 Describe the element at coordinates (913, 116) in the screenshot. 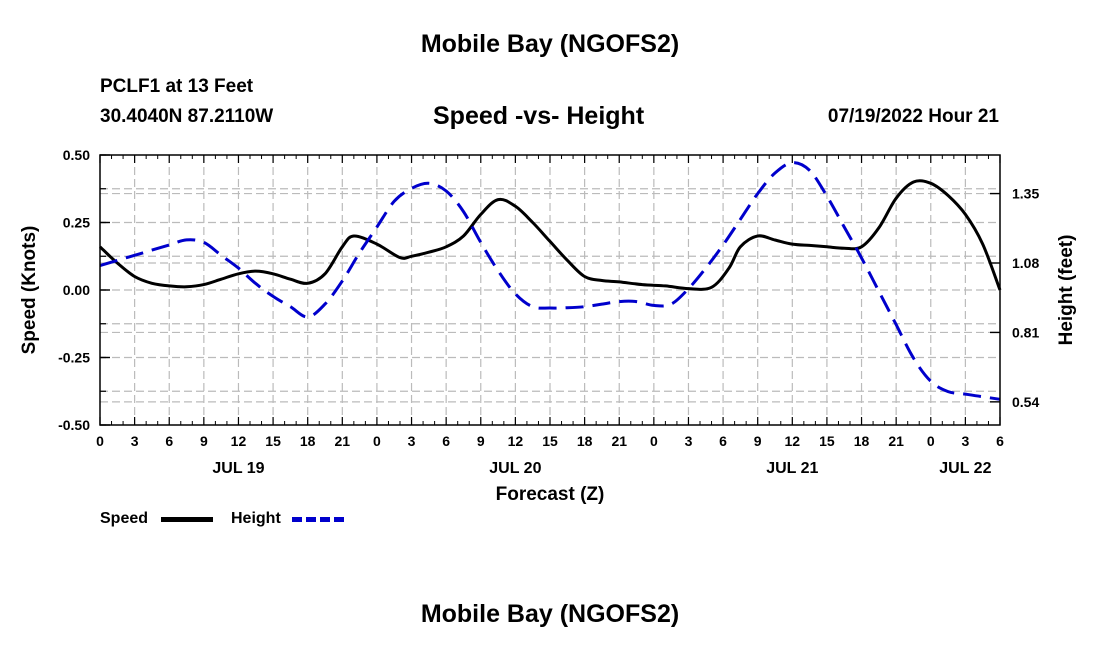

I see `forecast-datetime: 07/19/2022 Hour 21` at that location.